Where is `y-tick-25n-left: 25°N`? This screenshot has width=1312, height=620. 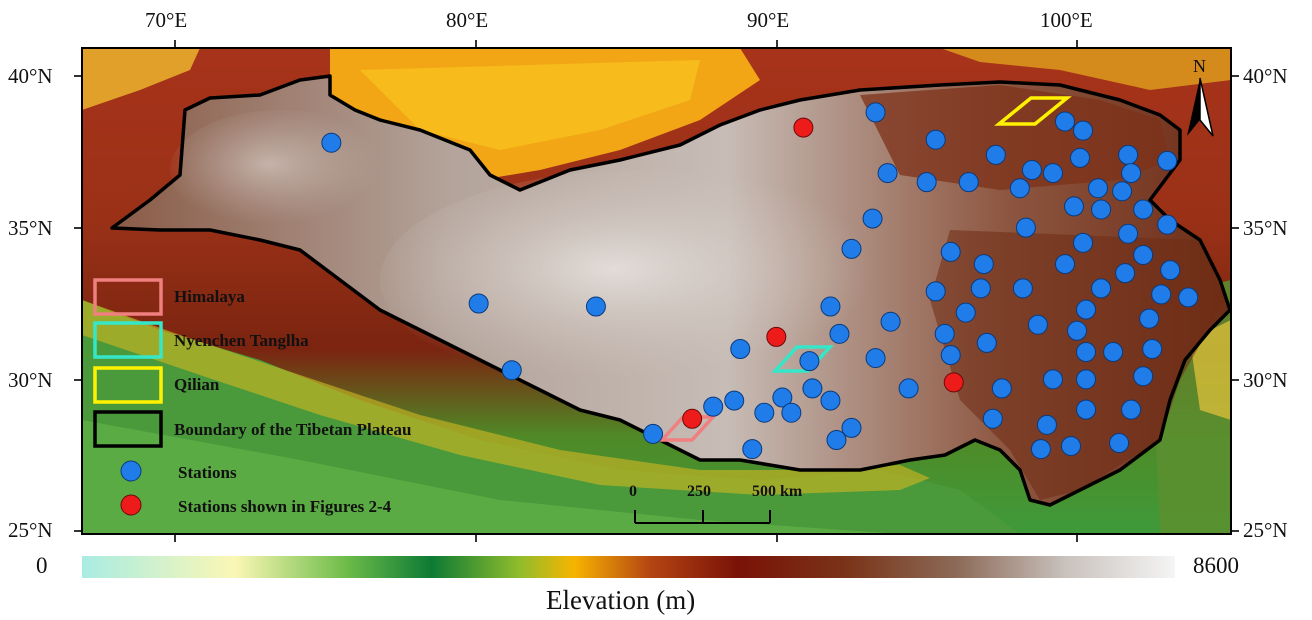 y-tick-25n-left: 25°N is located at coordinates (30, 530).